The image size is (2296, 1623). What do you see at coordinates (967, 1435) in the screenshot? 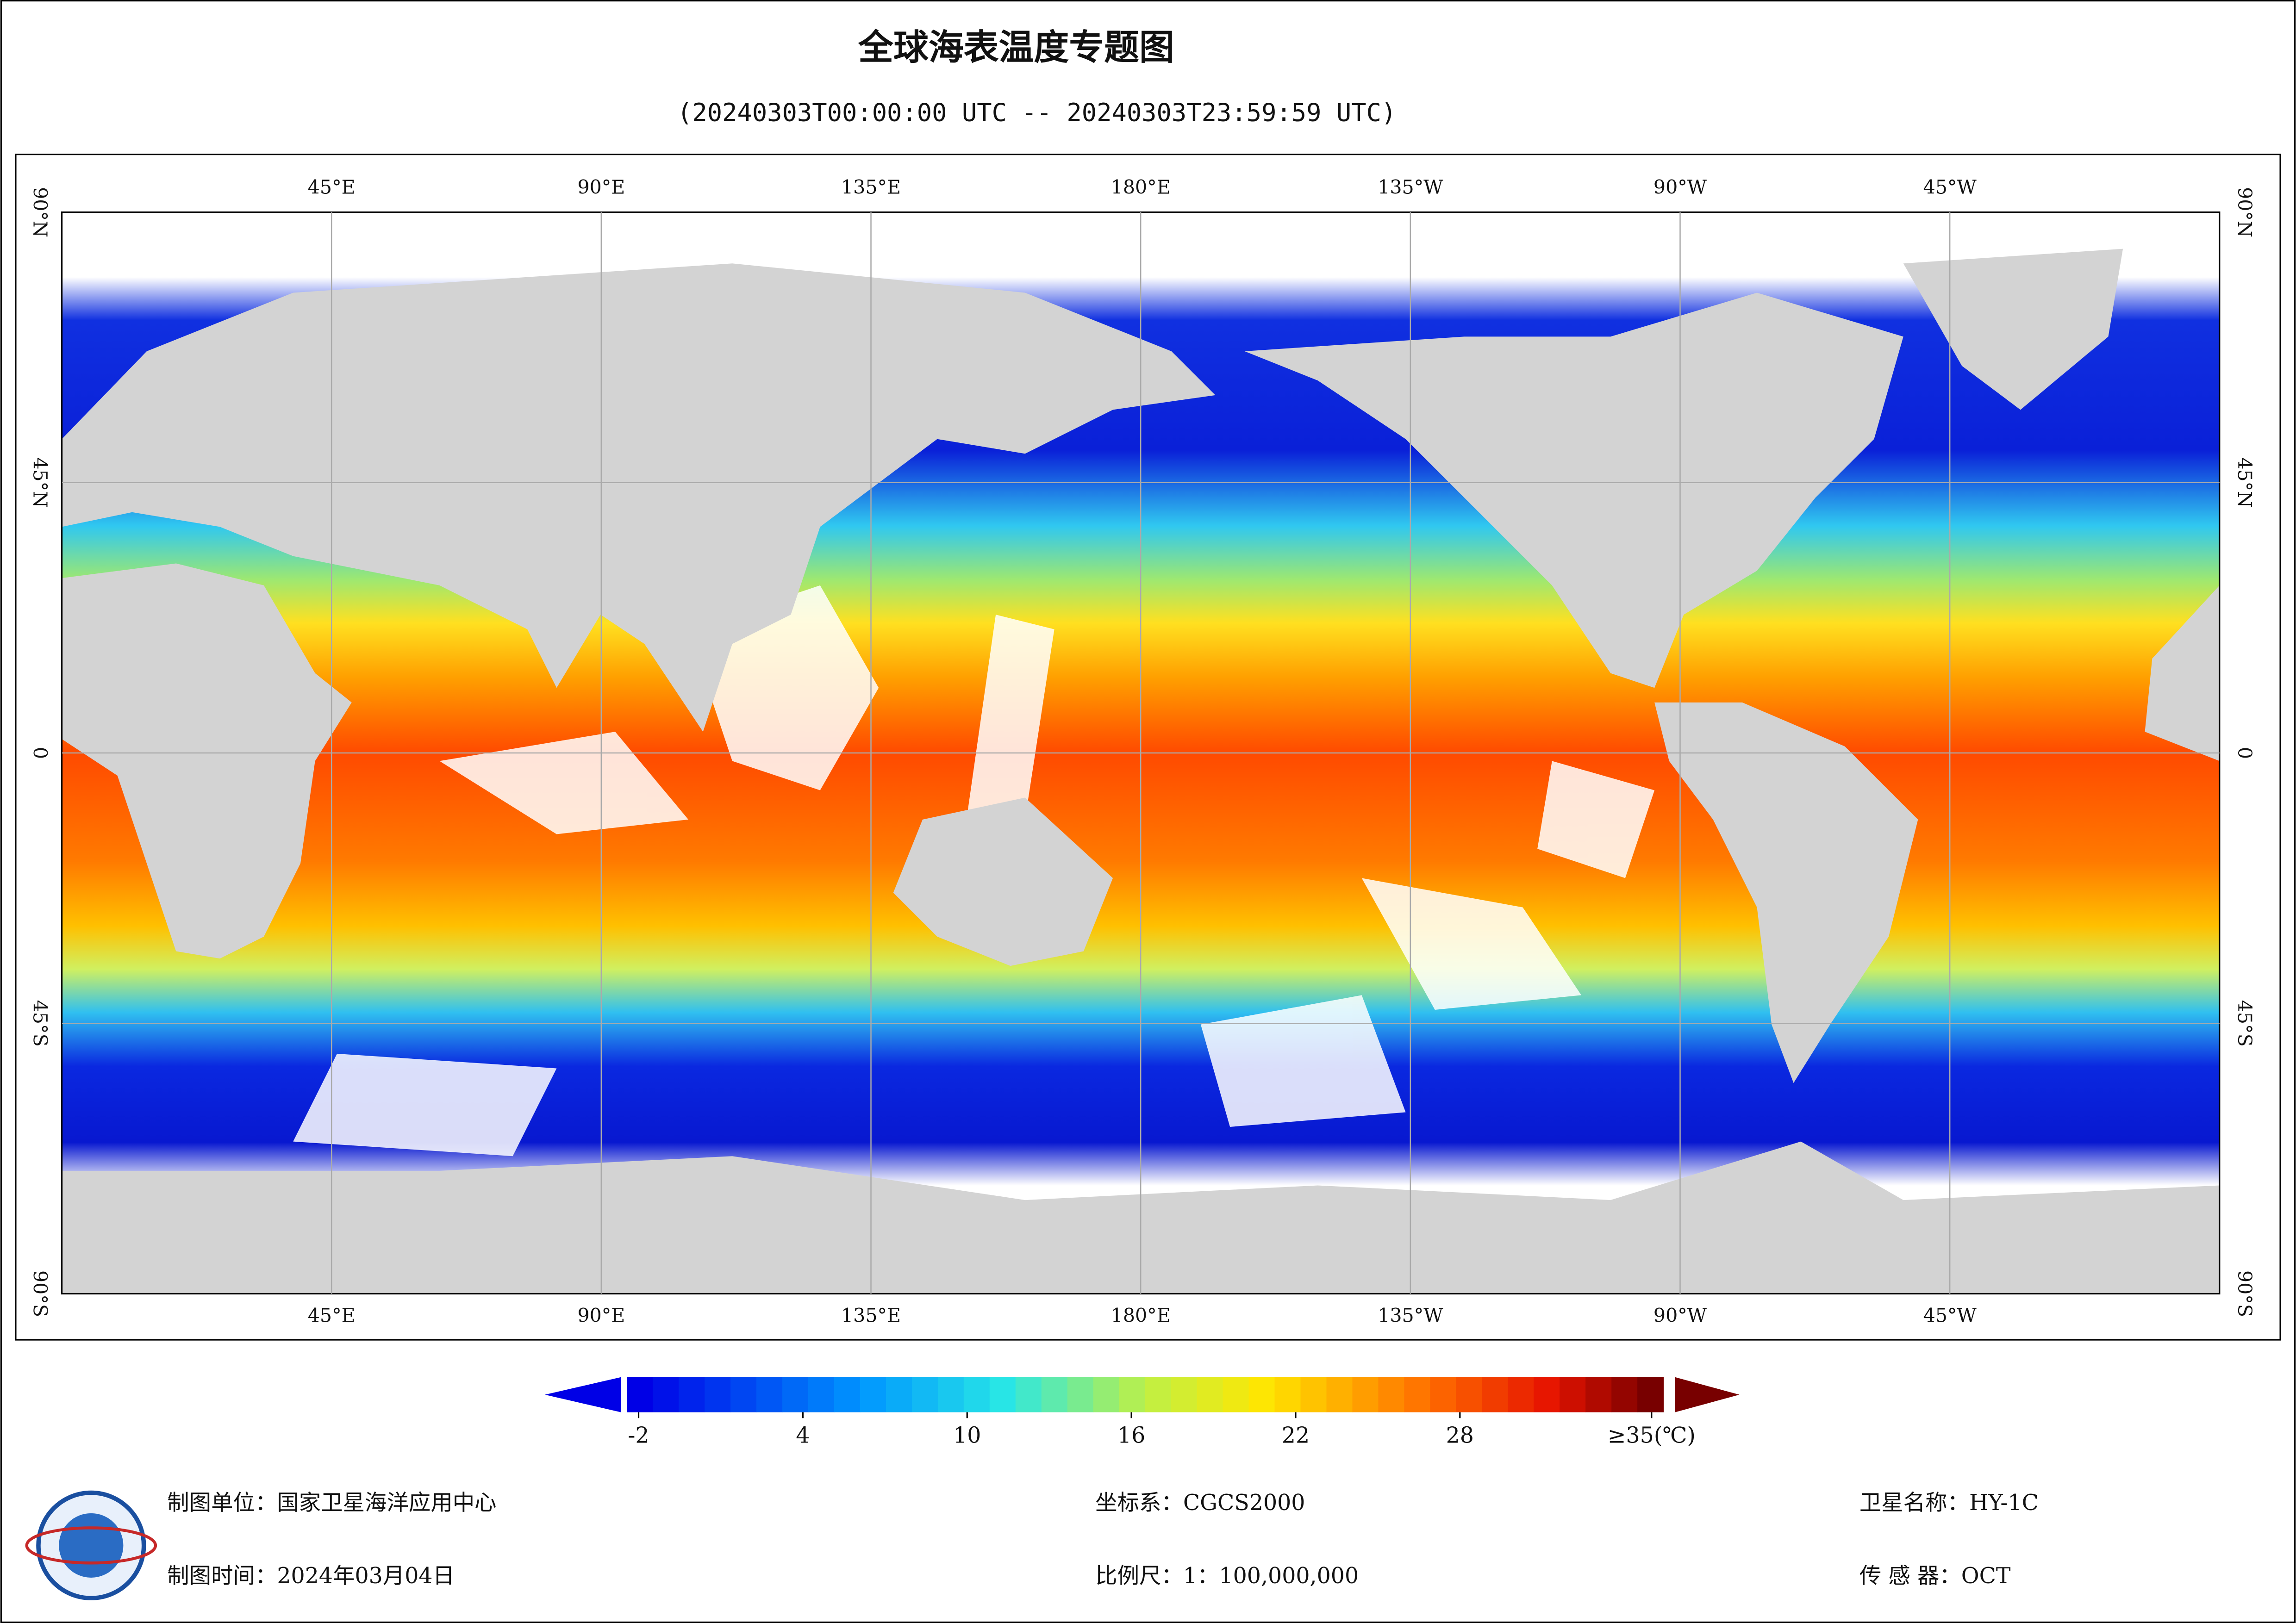
I see `colorbar-tick-label: 10` at bounding box center [967, 1435].